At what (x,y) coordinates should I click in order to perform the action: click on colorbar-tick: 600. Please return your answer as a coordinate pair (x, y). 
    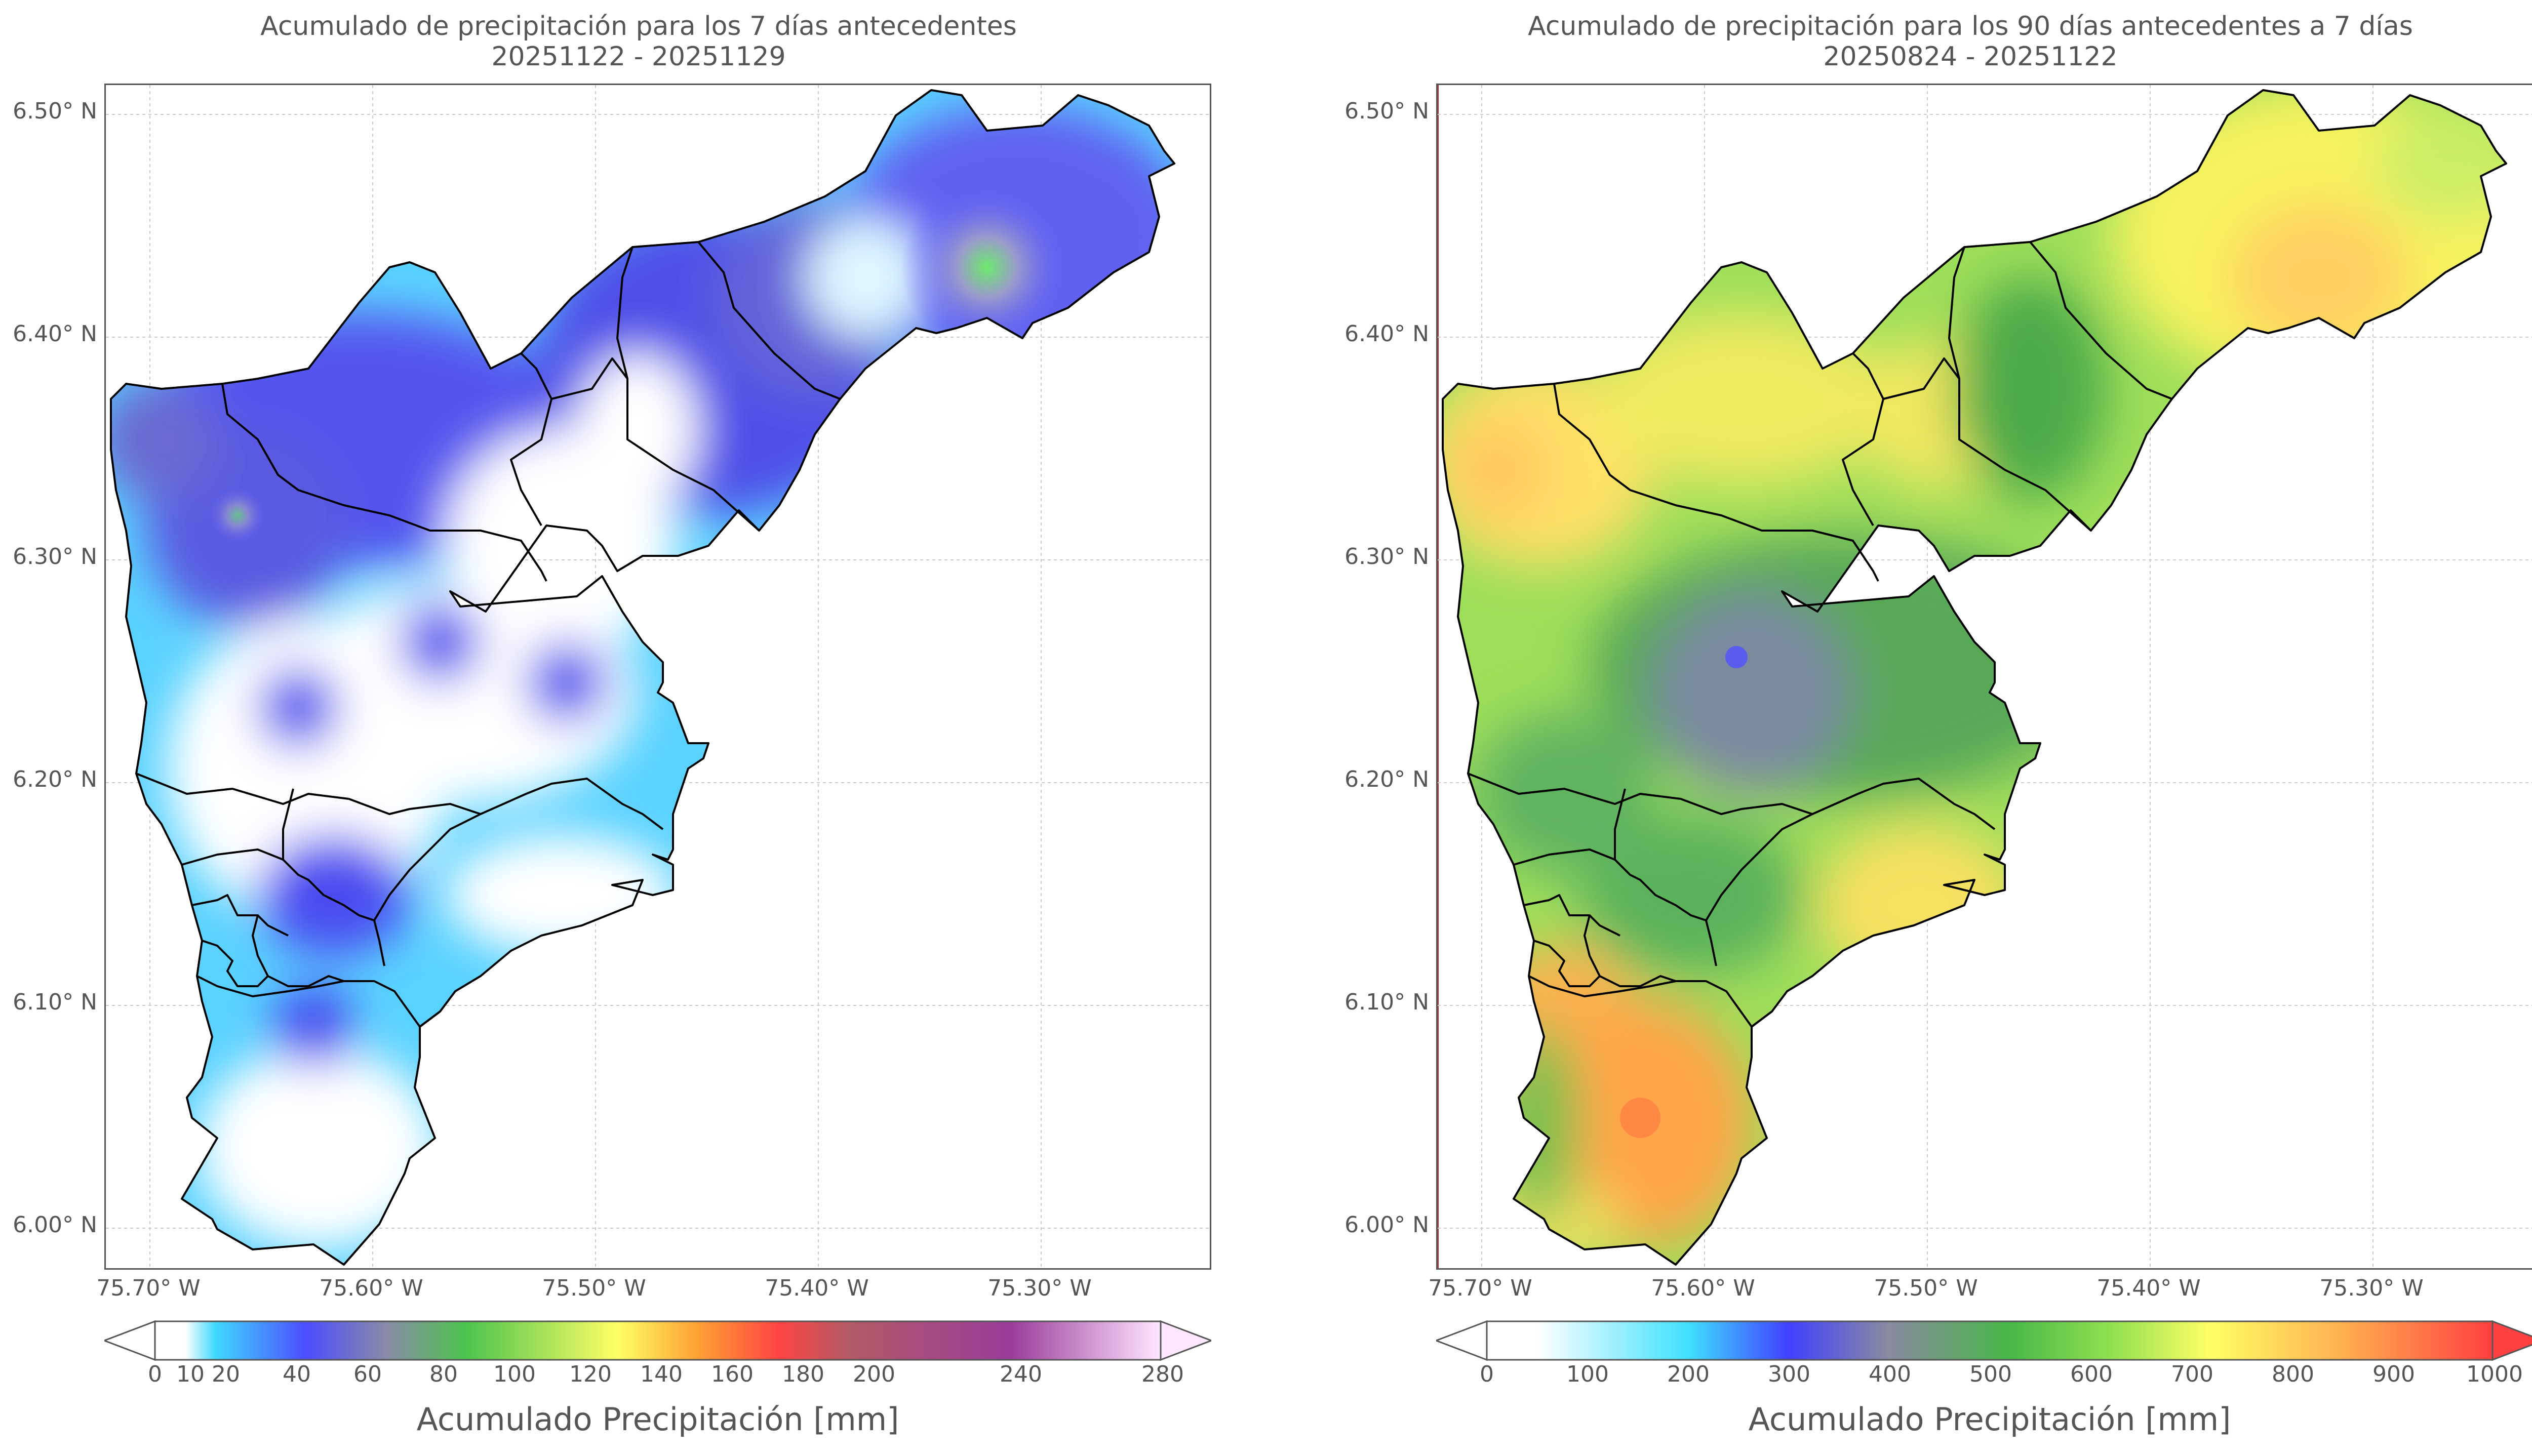
    Looking at the image, I should click on (2091, 1374).